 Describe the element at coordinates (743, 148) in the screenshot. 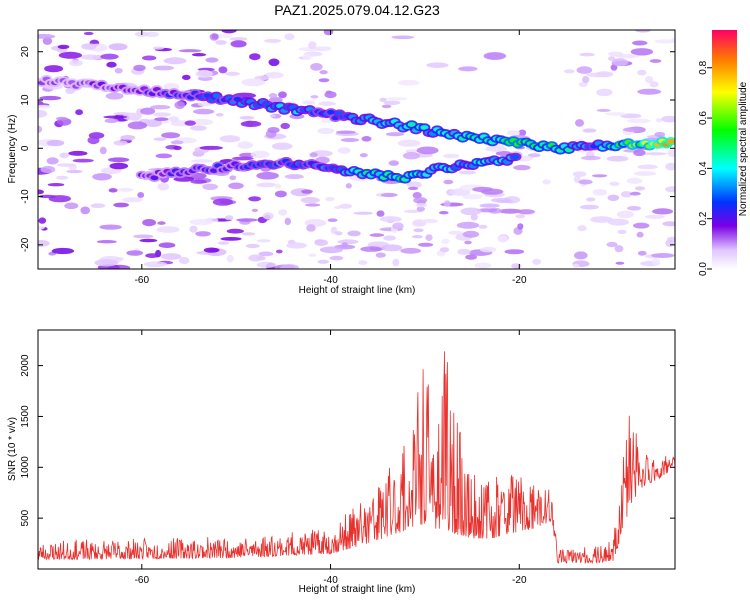

I see `colorbar-label: Normalized spectral amplitude` at that location.